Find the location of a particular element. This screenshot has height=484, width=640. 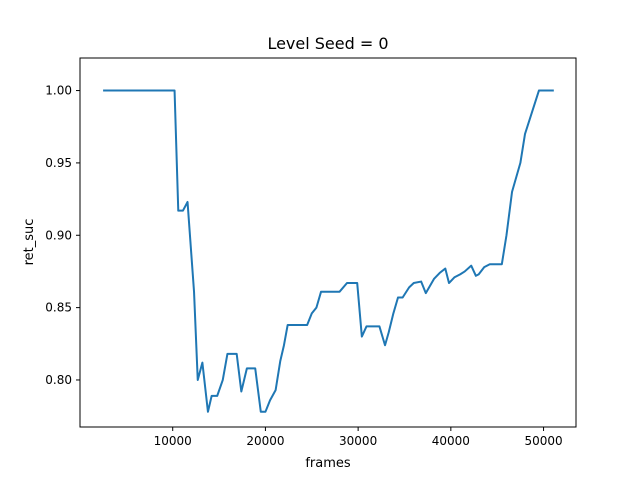

x-tick-label: 50000 is located at coordinates (543, 441).